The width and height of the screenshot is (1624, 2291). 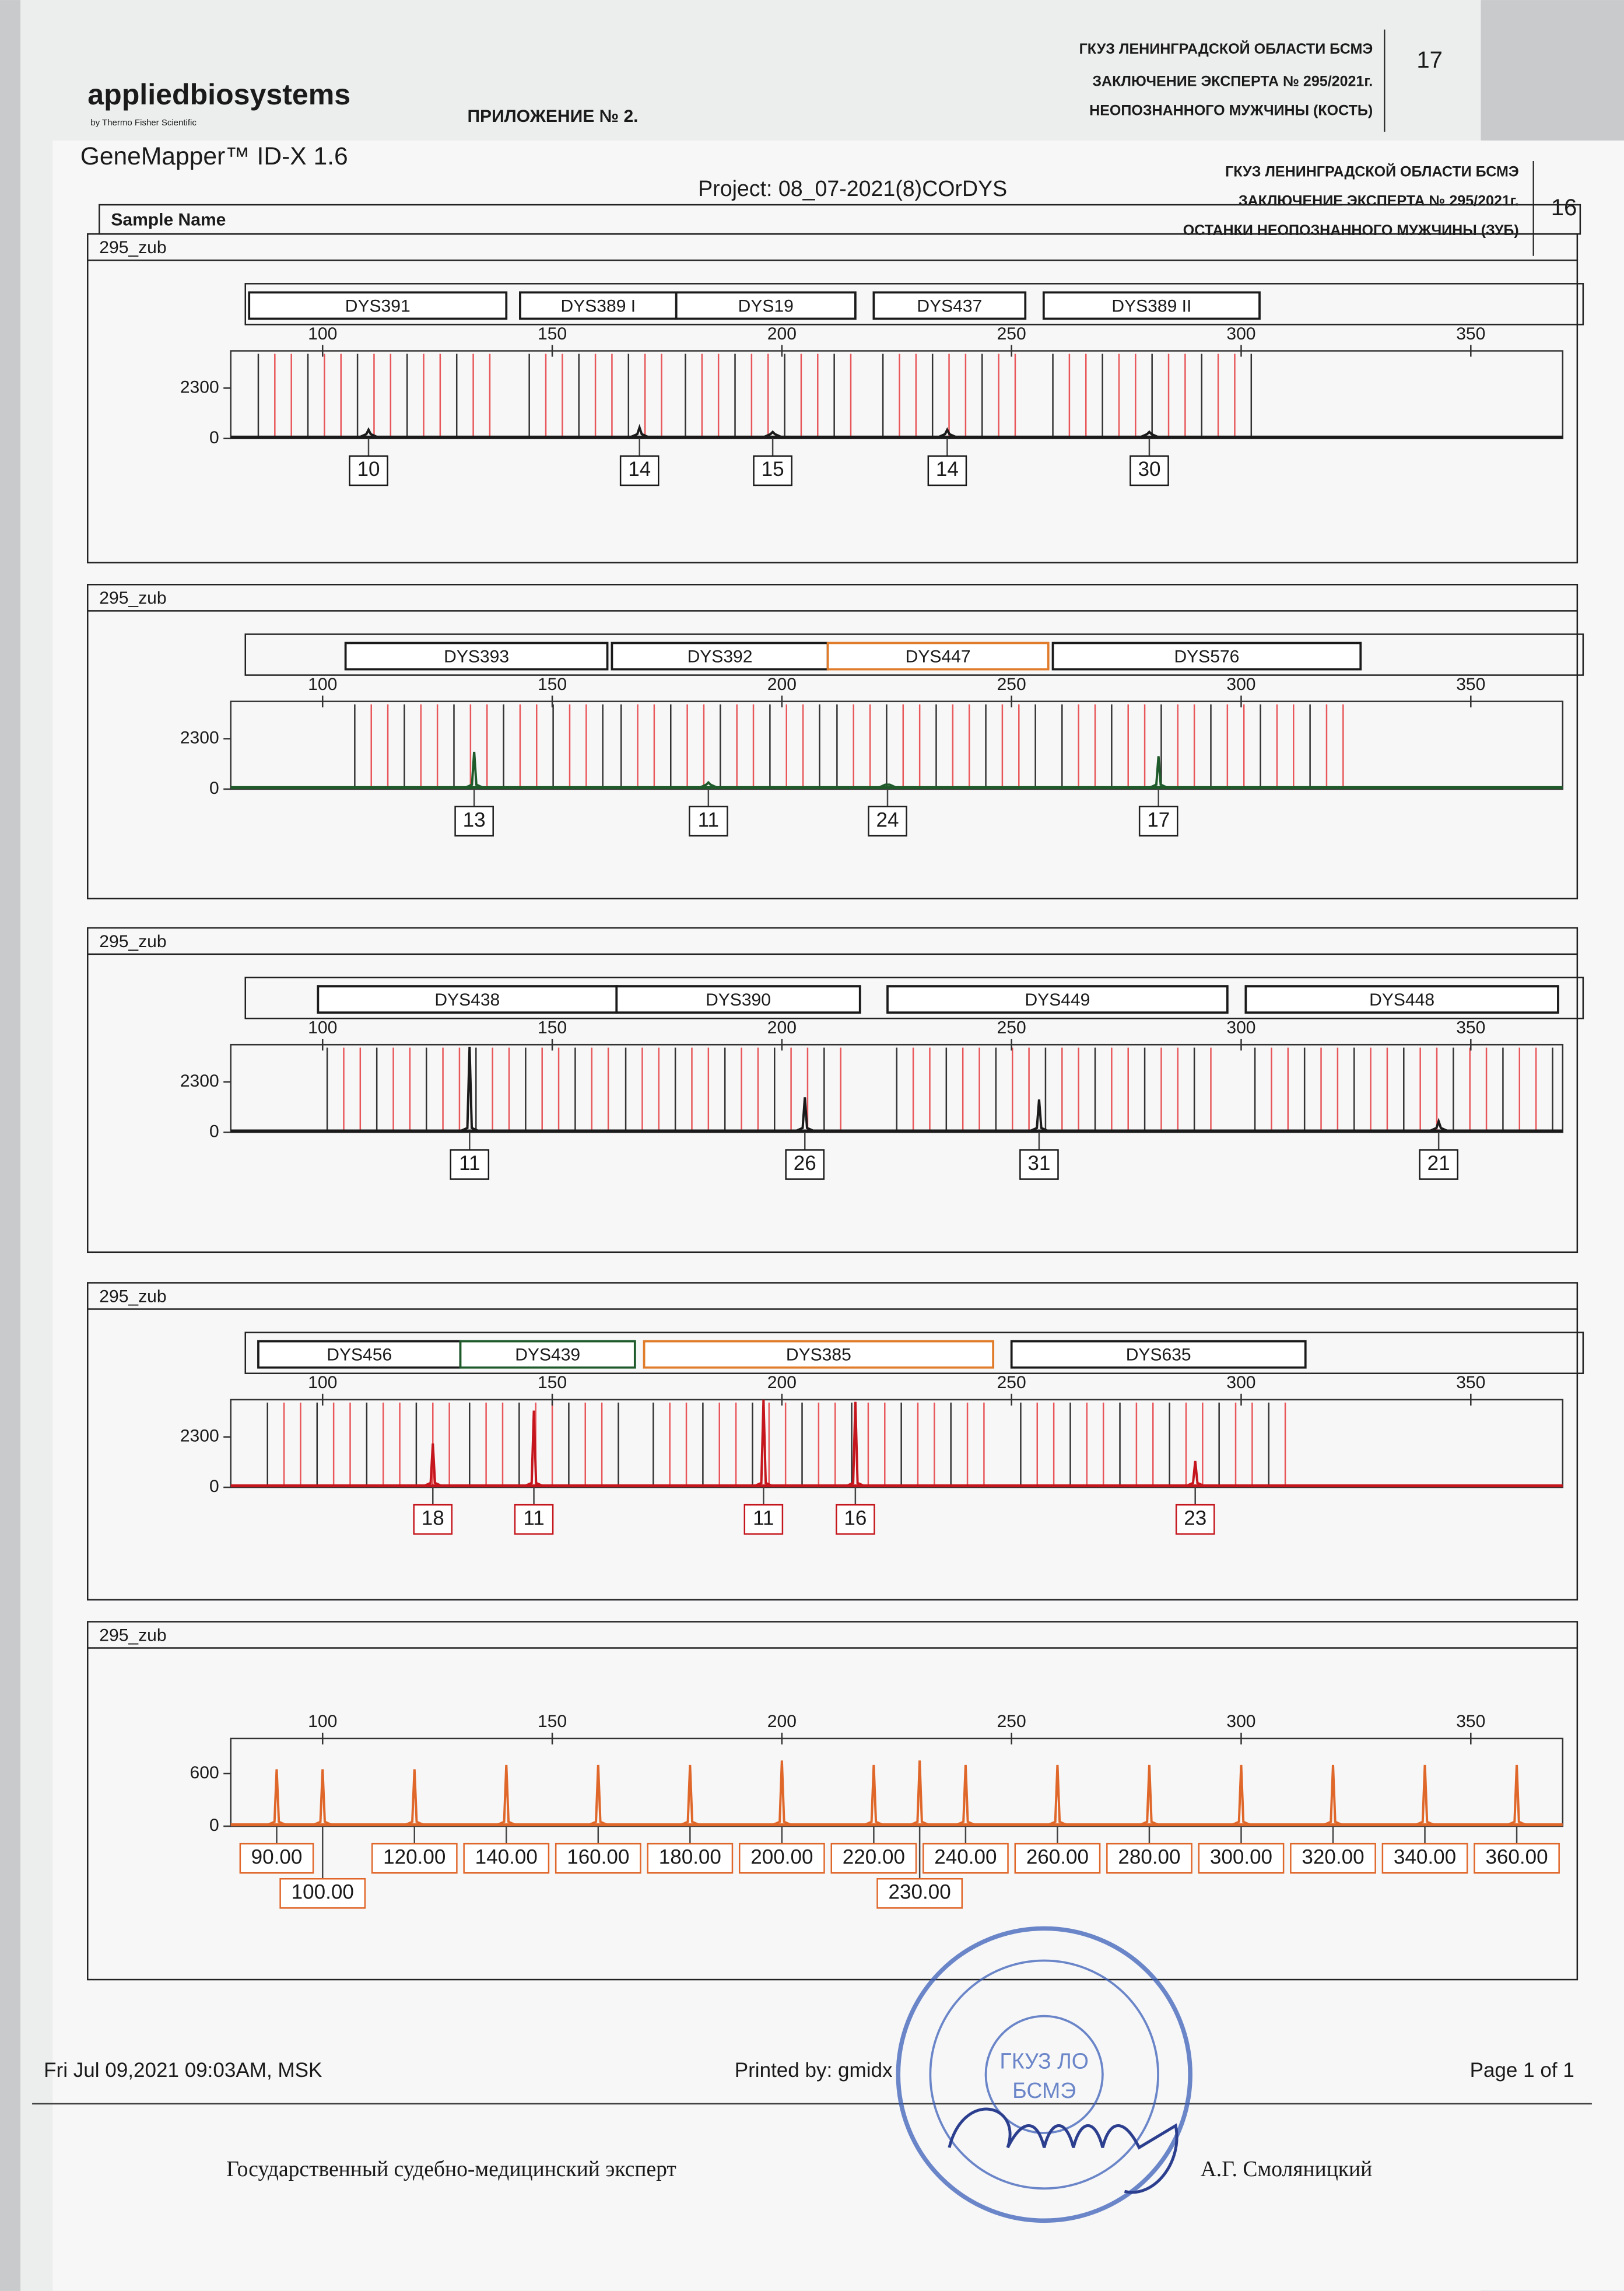 I want to click on allele-label: 15, so click(x=773, y=469).